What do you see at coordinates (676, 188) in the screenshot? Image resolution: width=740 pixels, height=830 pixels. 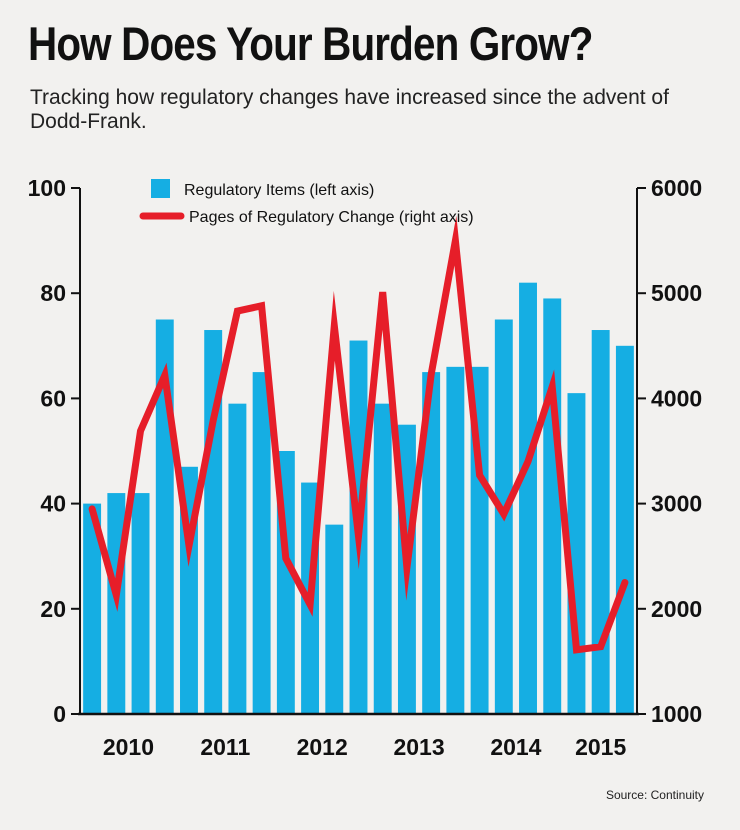 I see `right-axis-tick-label: 6000` at bounding box center [676, 188].